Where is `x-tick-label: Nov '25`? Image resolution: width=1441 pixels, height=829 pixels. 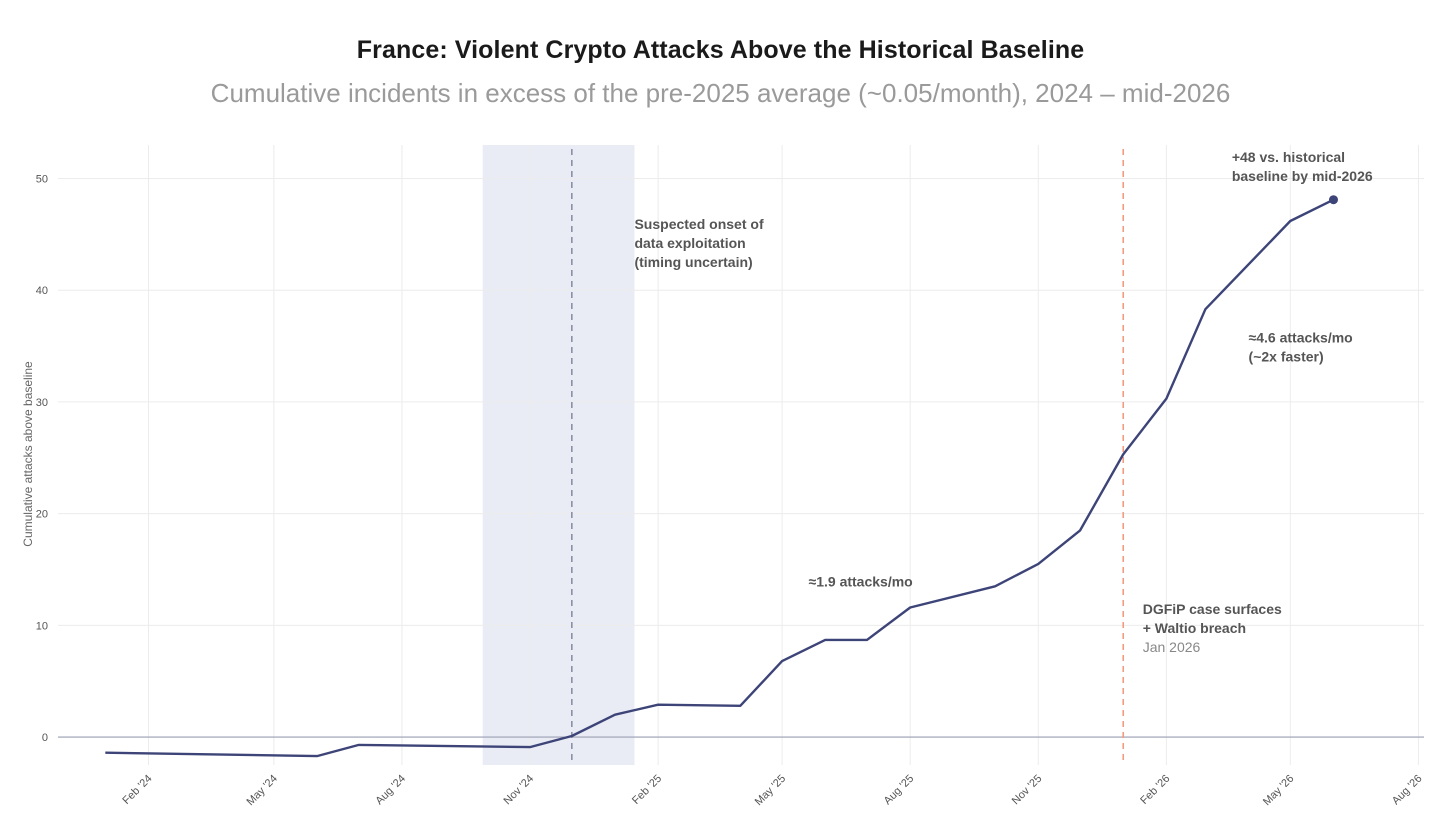
x-tick-label: Nov '25 is located at coordinates (1027, 790).